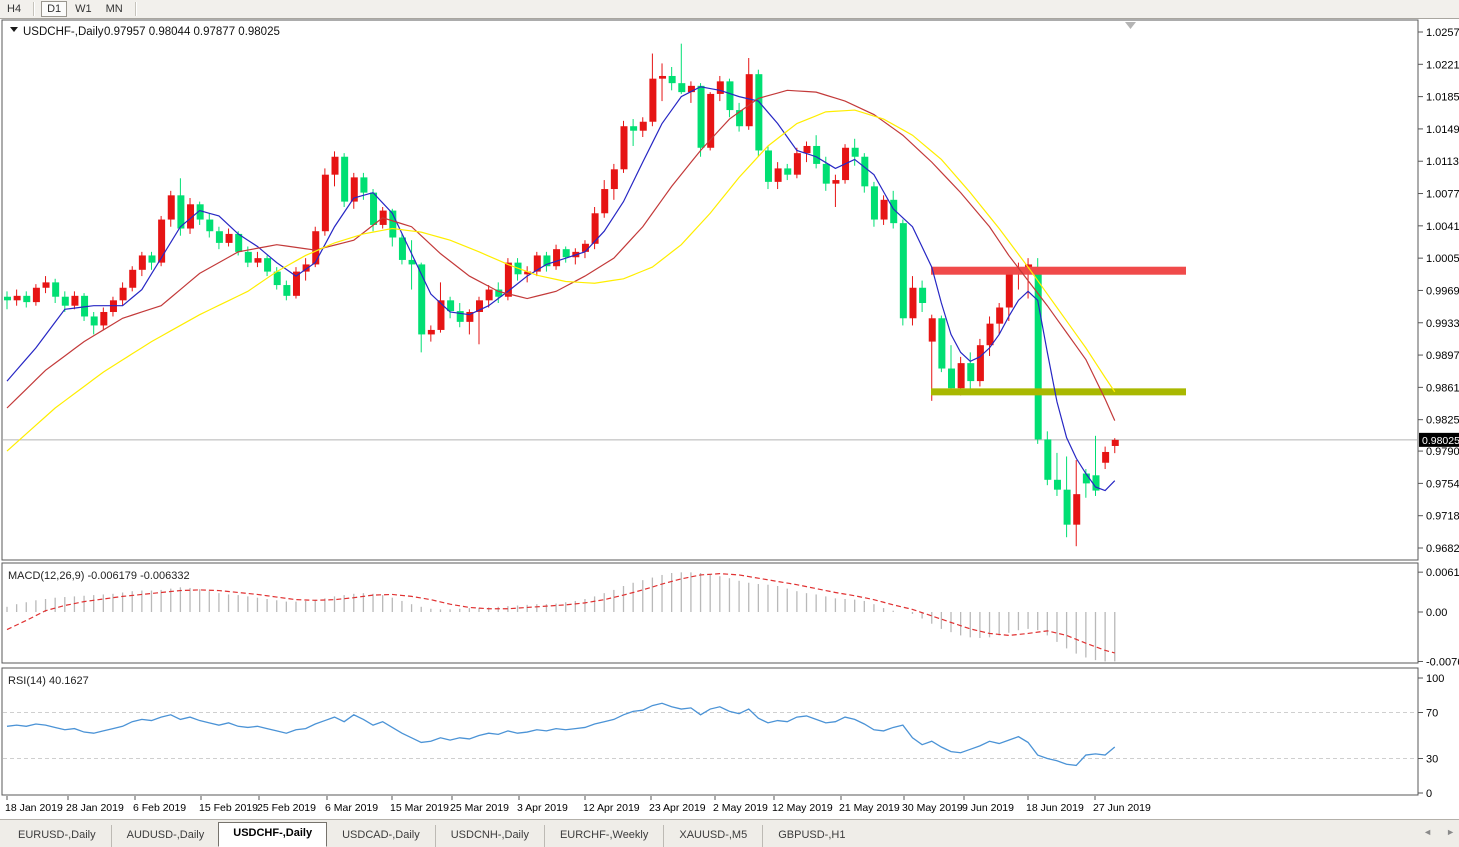 Image resolution: width=1459 pixels, height=847 pixels. Describe the element at coordinates (1432, 760) in the screenshot. I see `svg-text: 30` at that location.